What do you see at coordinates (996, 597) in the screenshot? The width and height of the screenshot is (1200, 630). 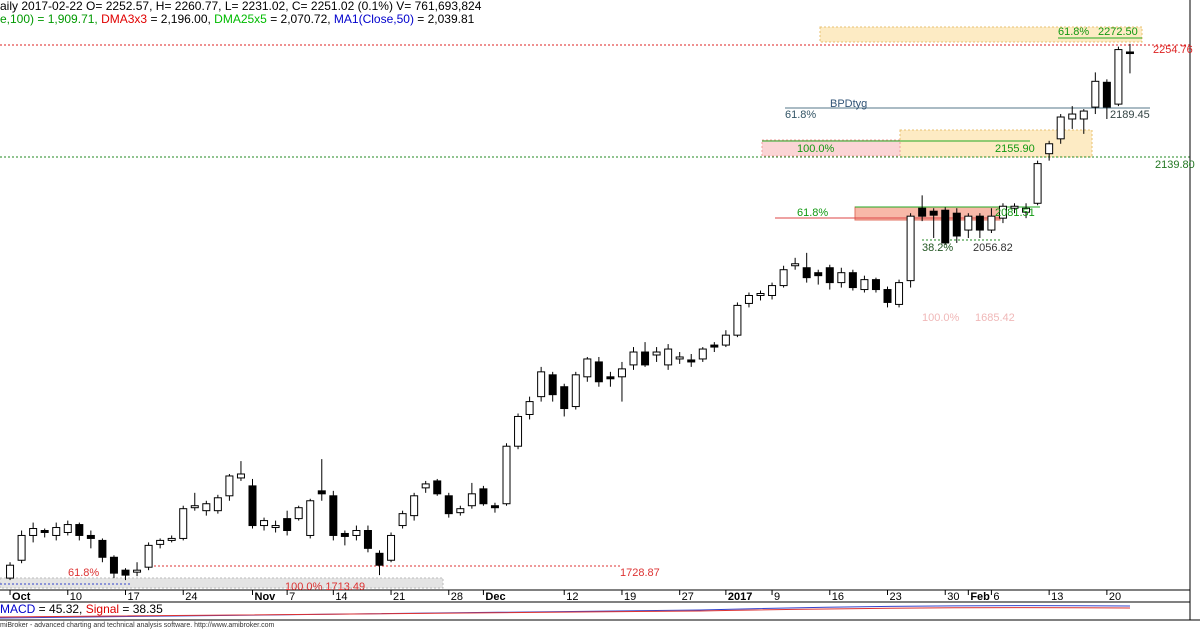 I see `x-tick-label: 6` at bounding box center [996, 597].